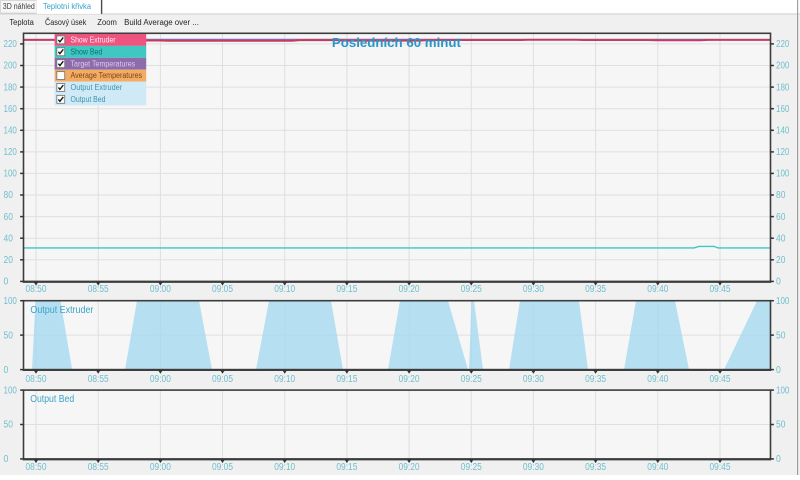 Image resolution: width=800 pixels, height=480 pixels. I want to click on svg-text: Zoom, so click(107, 22).